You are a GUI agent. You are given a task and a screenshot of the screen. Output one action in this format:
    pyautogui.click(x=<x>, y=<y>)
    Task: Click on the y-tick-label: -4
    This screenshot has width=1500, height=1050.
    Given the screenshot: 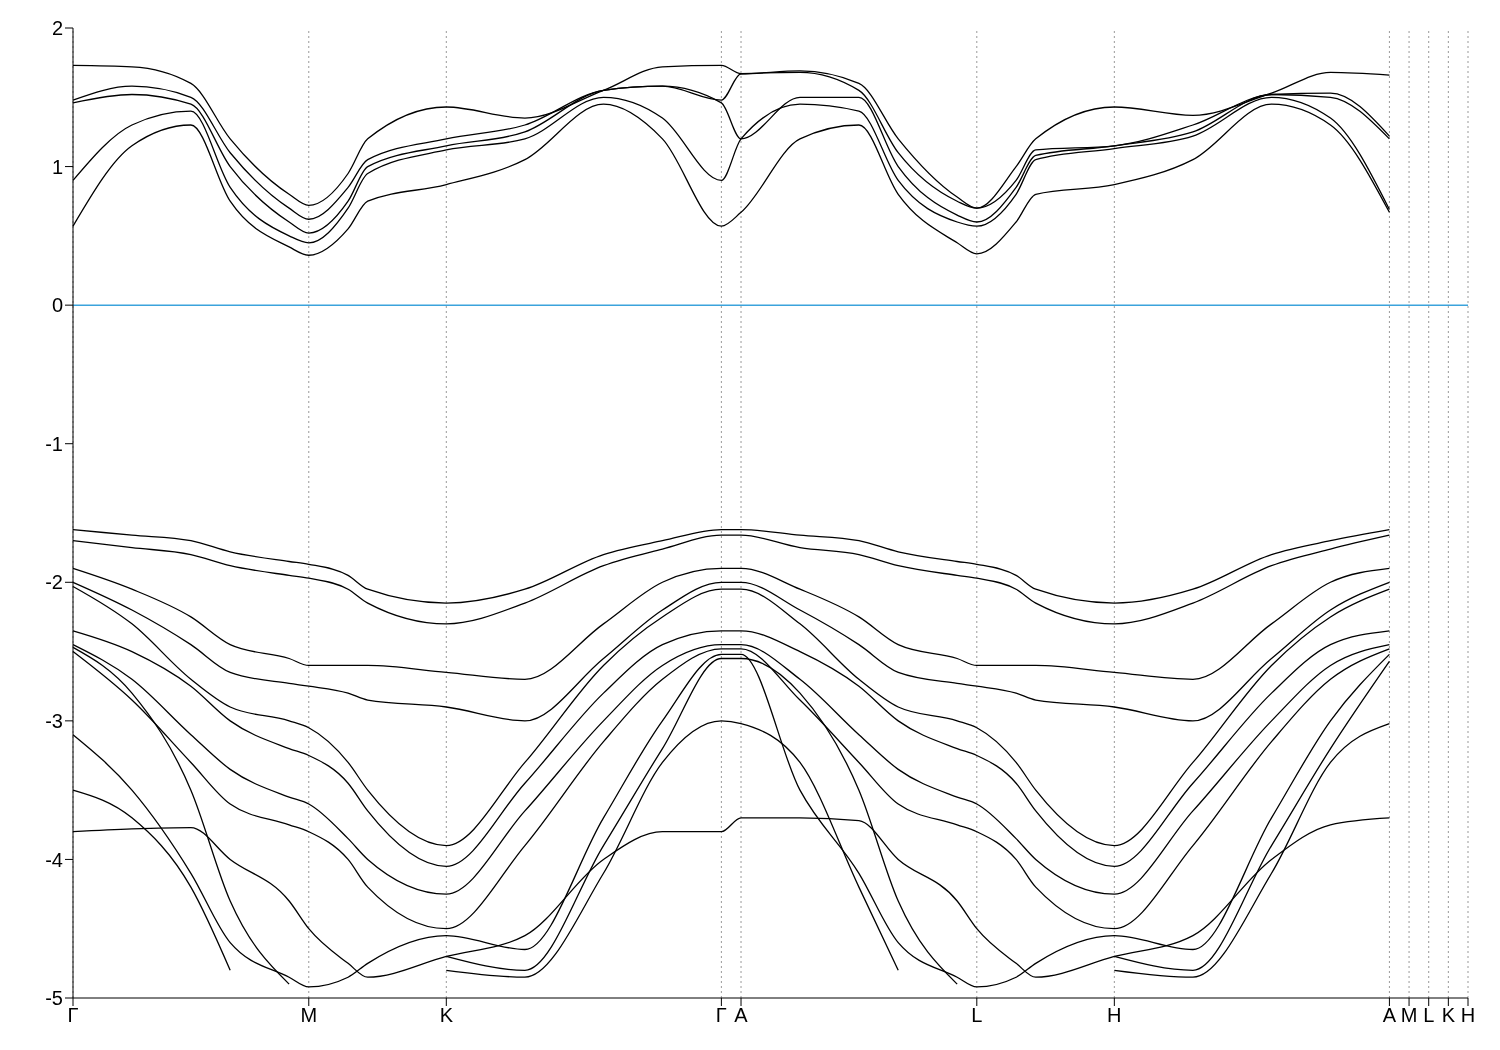 What is the action you would take?
    pyautogui.click(x=54, y=859)
    